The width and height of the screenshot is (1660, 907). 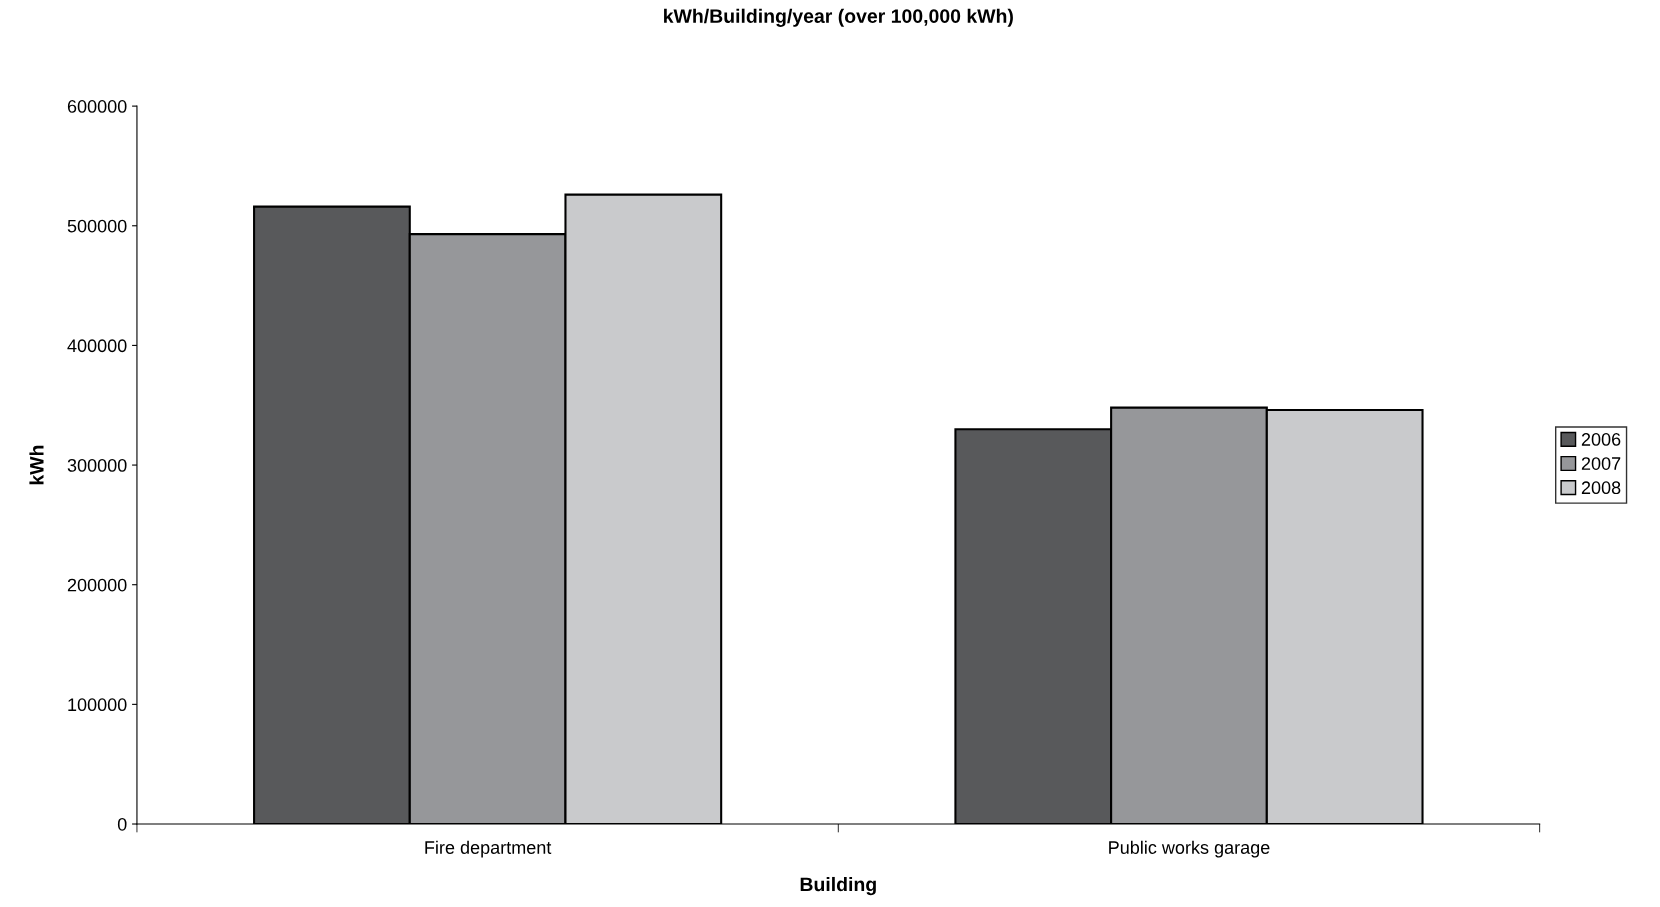 What do you see at coordinates (97, 226) in the screenshot?
I see `y-tick-label: 500000` at bounding box center [97, 226].